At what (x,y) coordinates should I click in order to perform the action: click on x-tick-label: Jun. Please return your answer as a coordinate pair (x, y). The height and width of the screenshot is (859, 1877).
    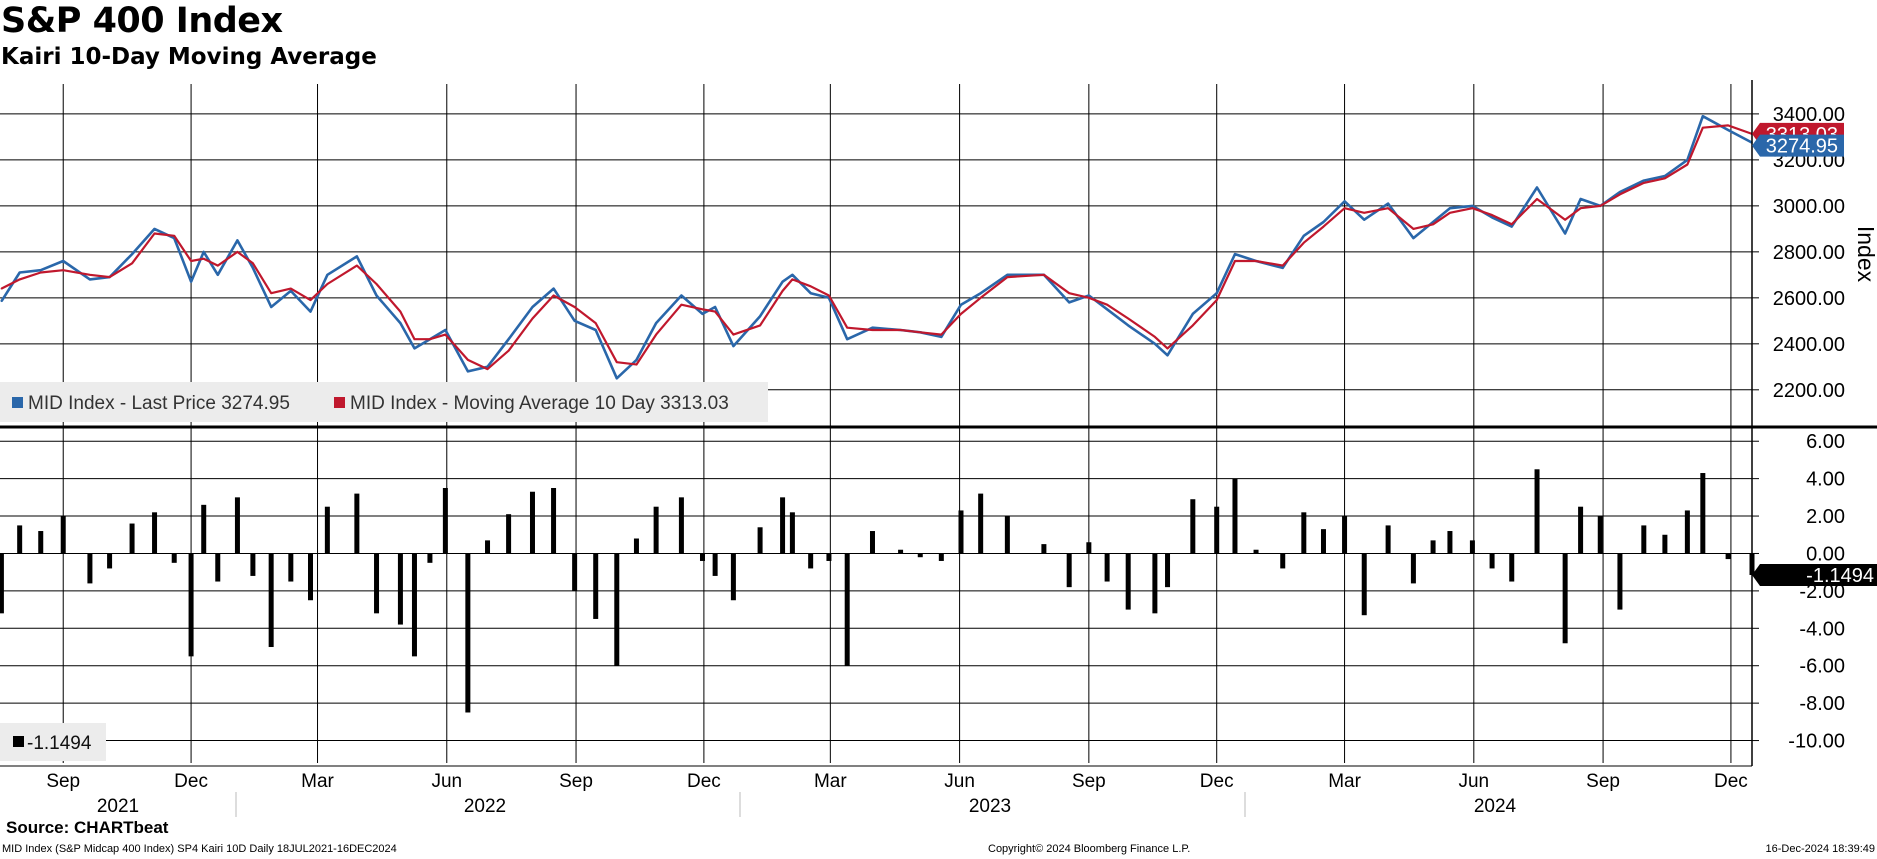
    Looking at the image, I should click on (1473, 781).